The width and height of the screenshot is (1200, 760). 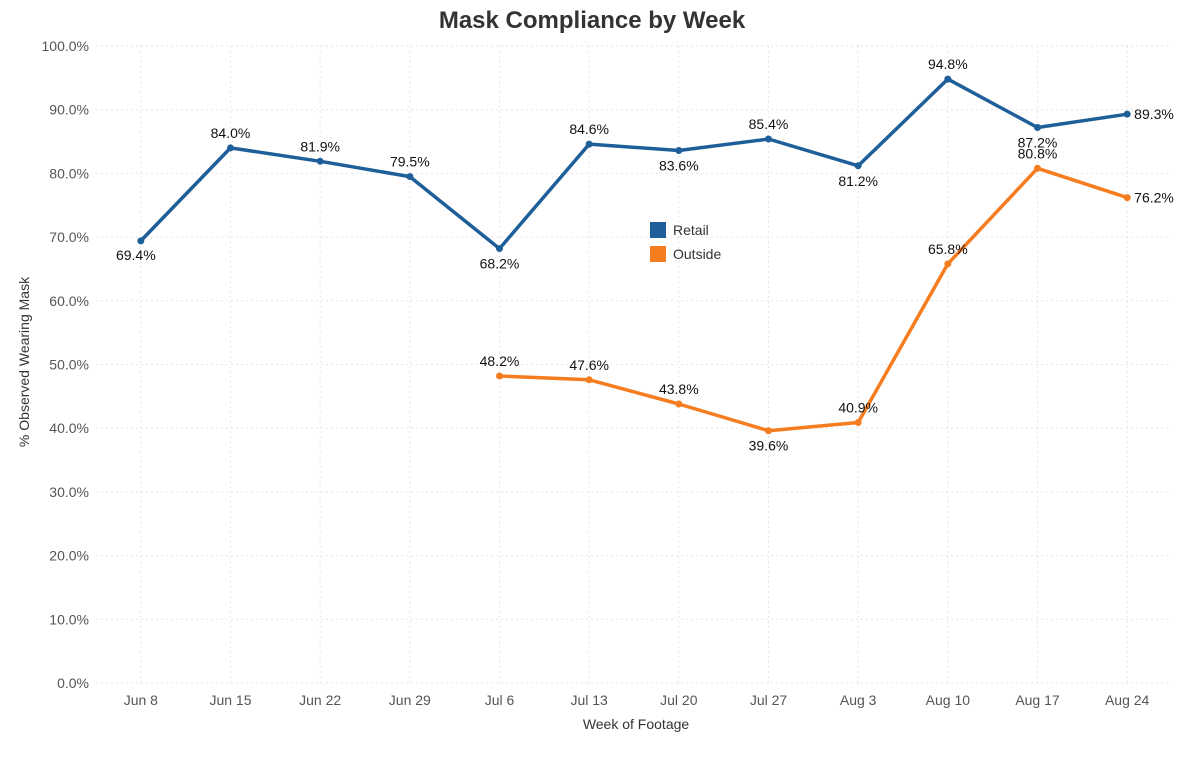 What do you see at coordinates (858, 700) in the screenshot?
I see `x-tick-label: Aug 3` at bounding box center [858, 700].